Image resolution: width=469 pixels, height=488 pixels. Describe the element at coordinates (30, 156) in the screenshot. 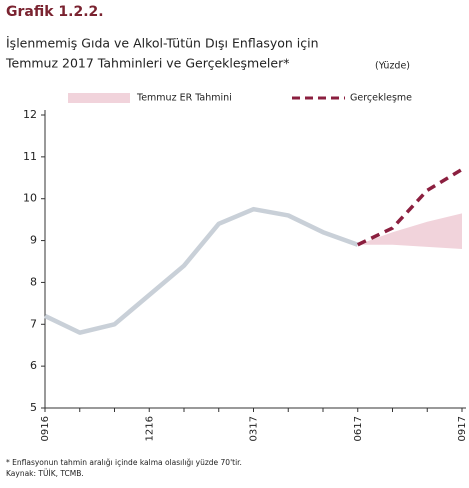

I see `y-tick-label: 11` at that location.